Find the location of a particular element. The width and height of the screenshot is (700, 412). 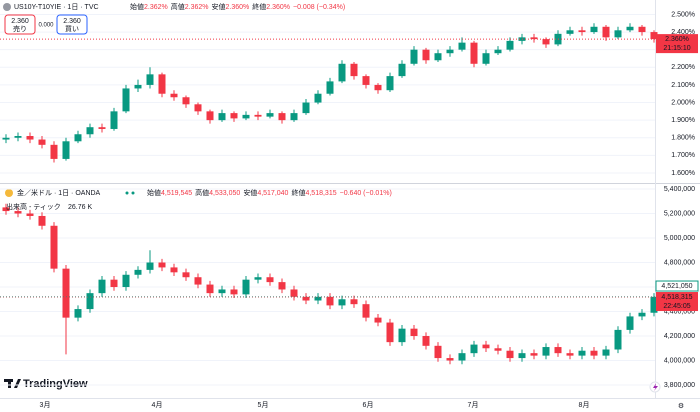

ohlc-label: 終値 is located at coordinates (259, 6).